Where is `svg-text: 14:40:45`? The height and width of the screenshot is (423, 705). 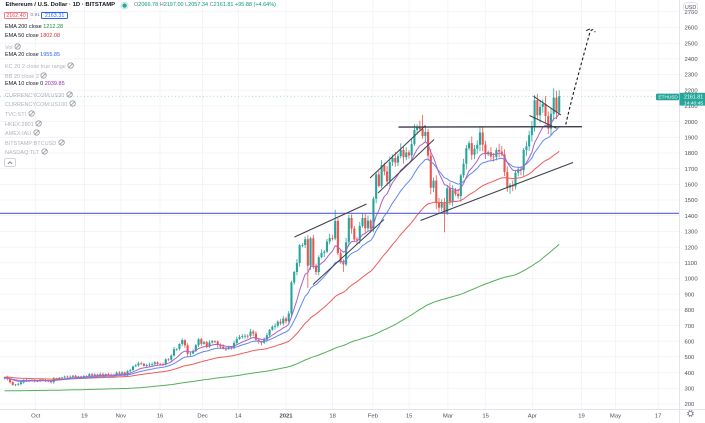 svg-text: 14:40:45 is located at coordinates (693, 103).